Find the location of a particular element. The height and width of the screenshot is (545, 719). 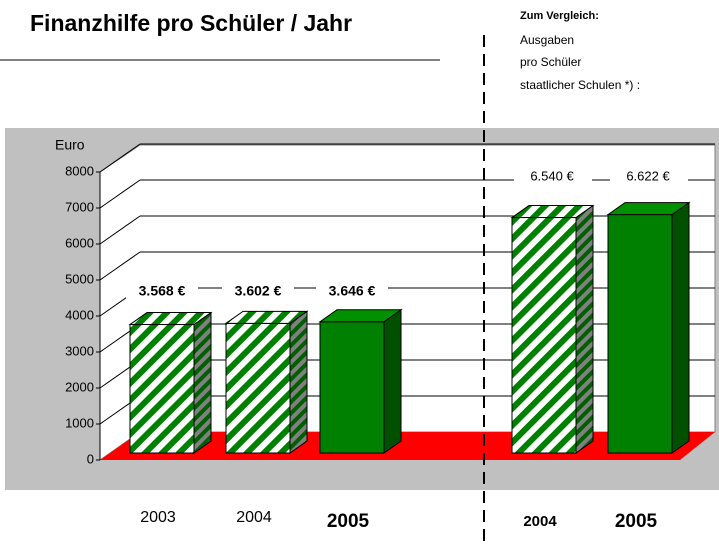

y-tick-label: 7000 is located at coordinates (79, 206).